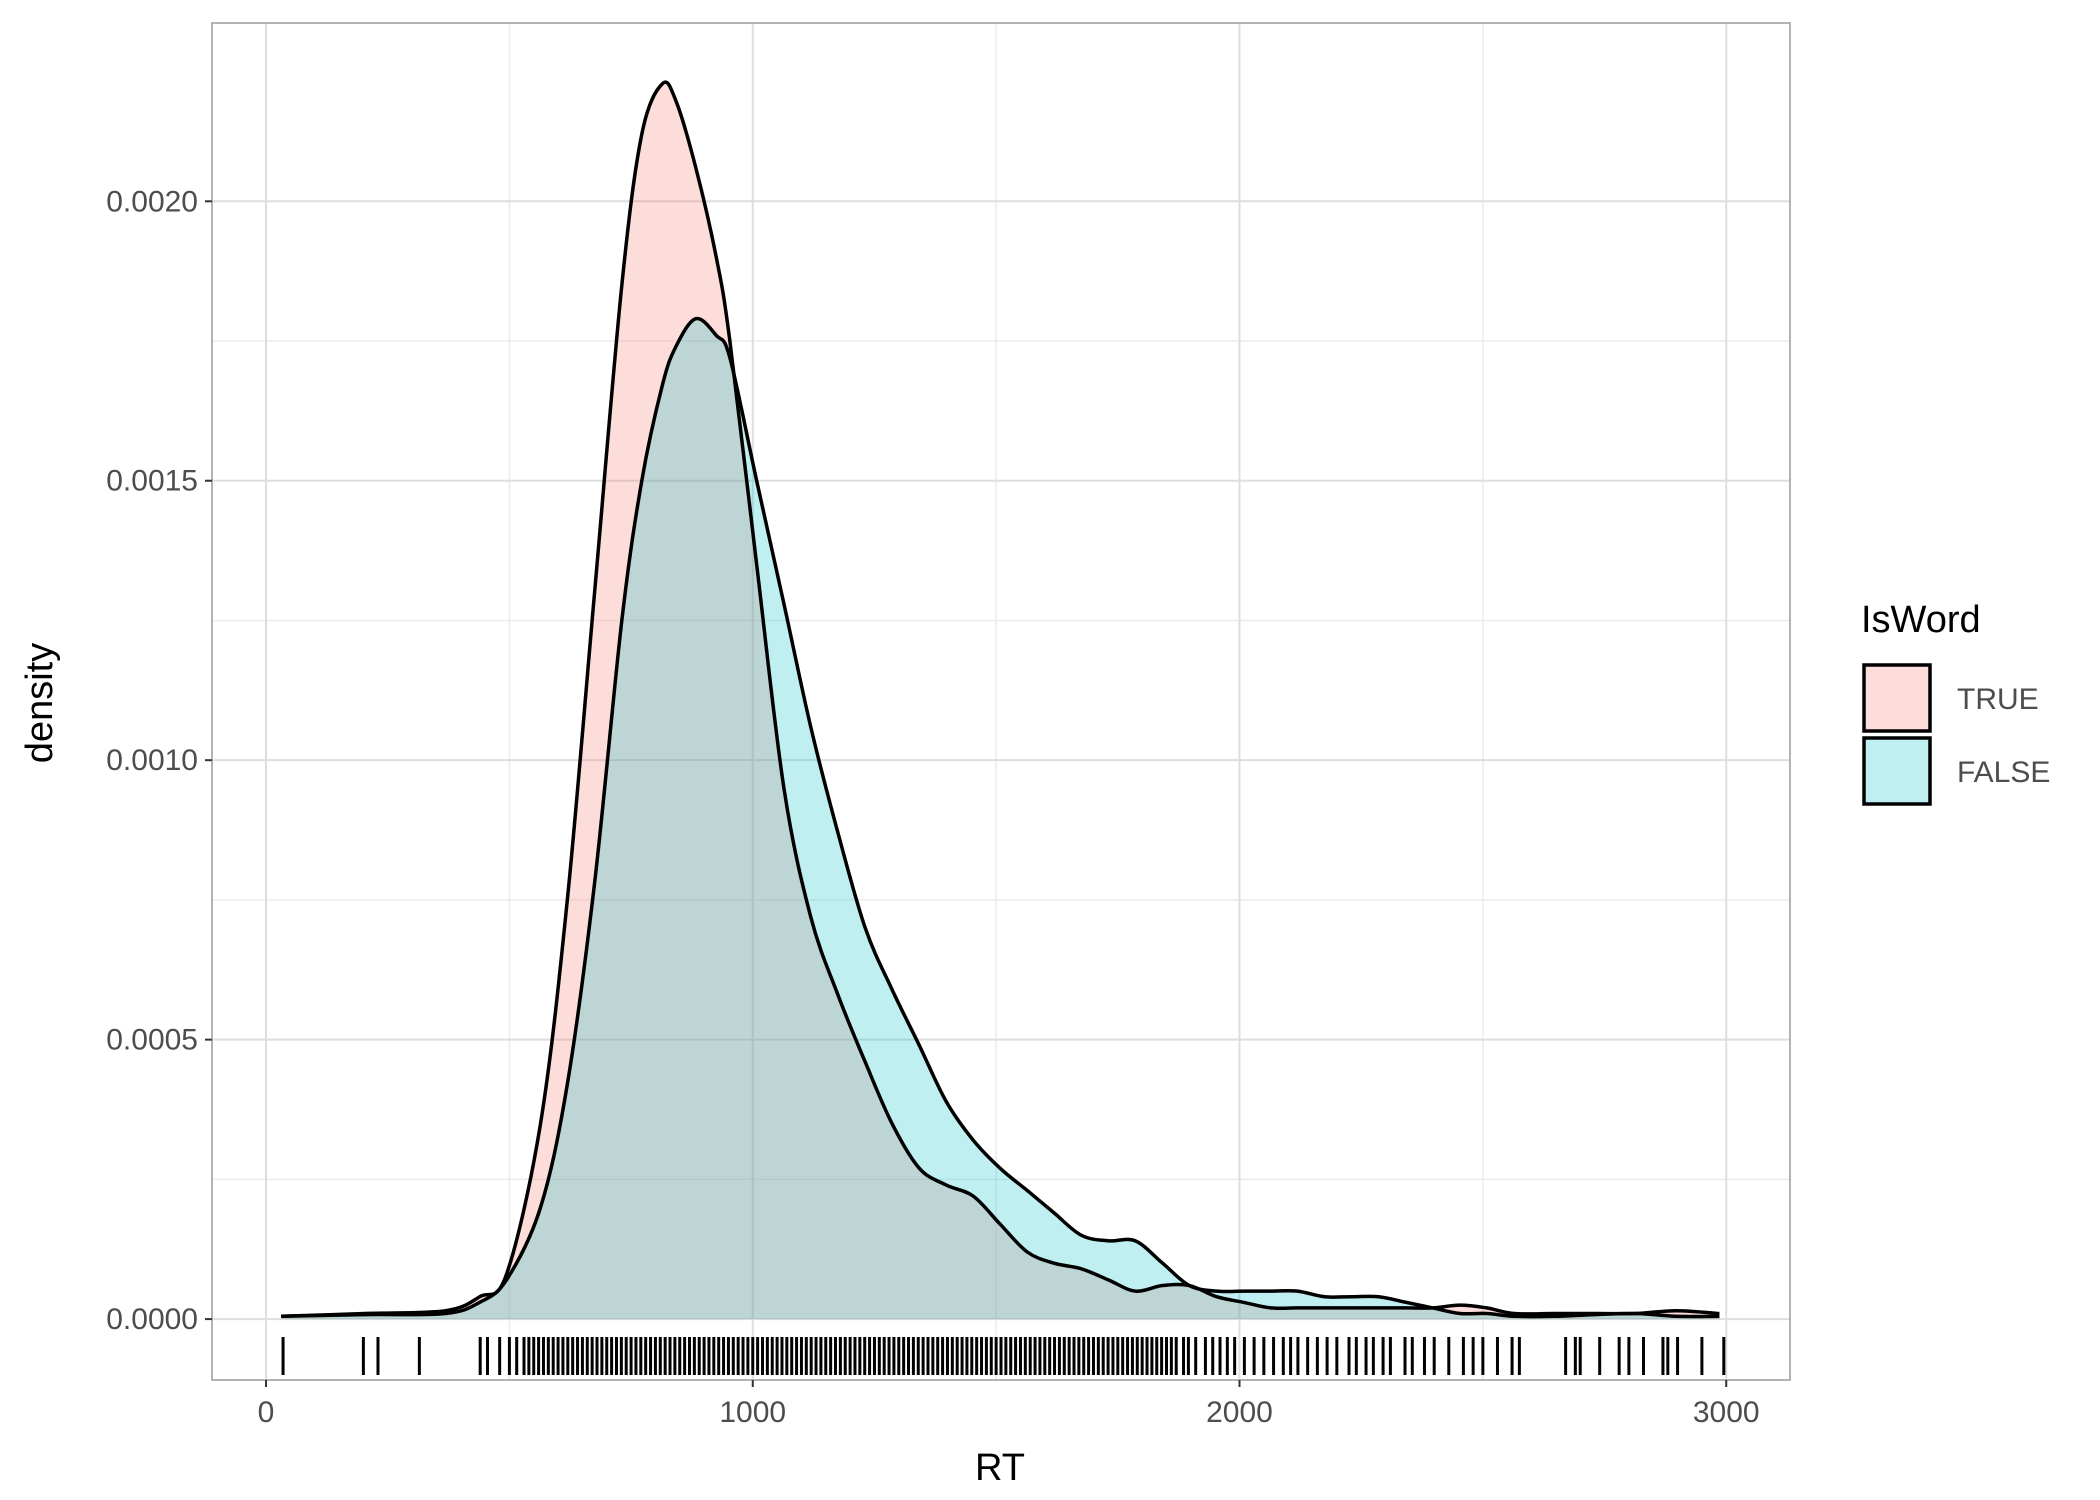 The image size is (2100, 1500). What do you see at coordinates (152, 1319) in the screenshot?
I see `y-tick-label: 0.0000` at bounding box center [152, 1319].